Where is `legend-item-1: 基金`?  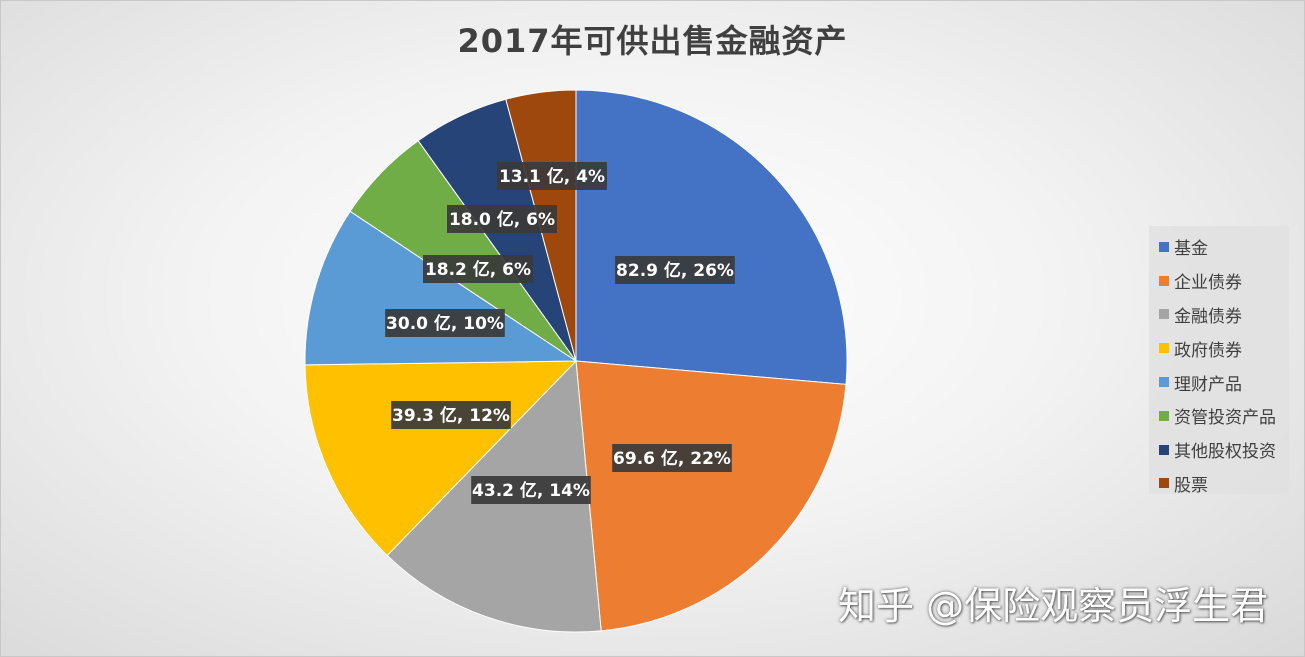
legend-item-1: 基金 is located at coordinates (1224, 247).